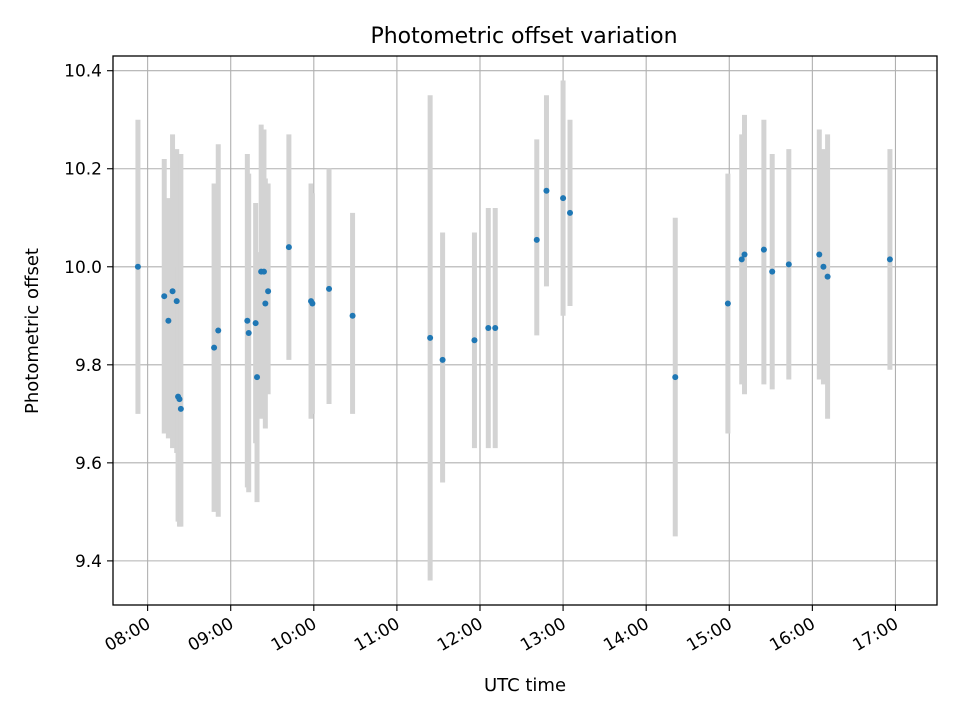 This screenshot has width=960, height=720. What do you see at coordinates (377, 635) in the screenshot?
I see `x-tick-label: 11:00` at bounding box center [377, 635].